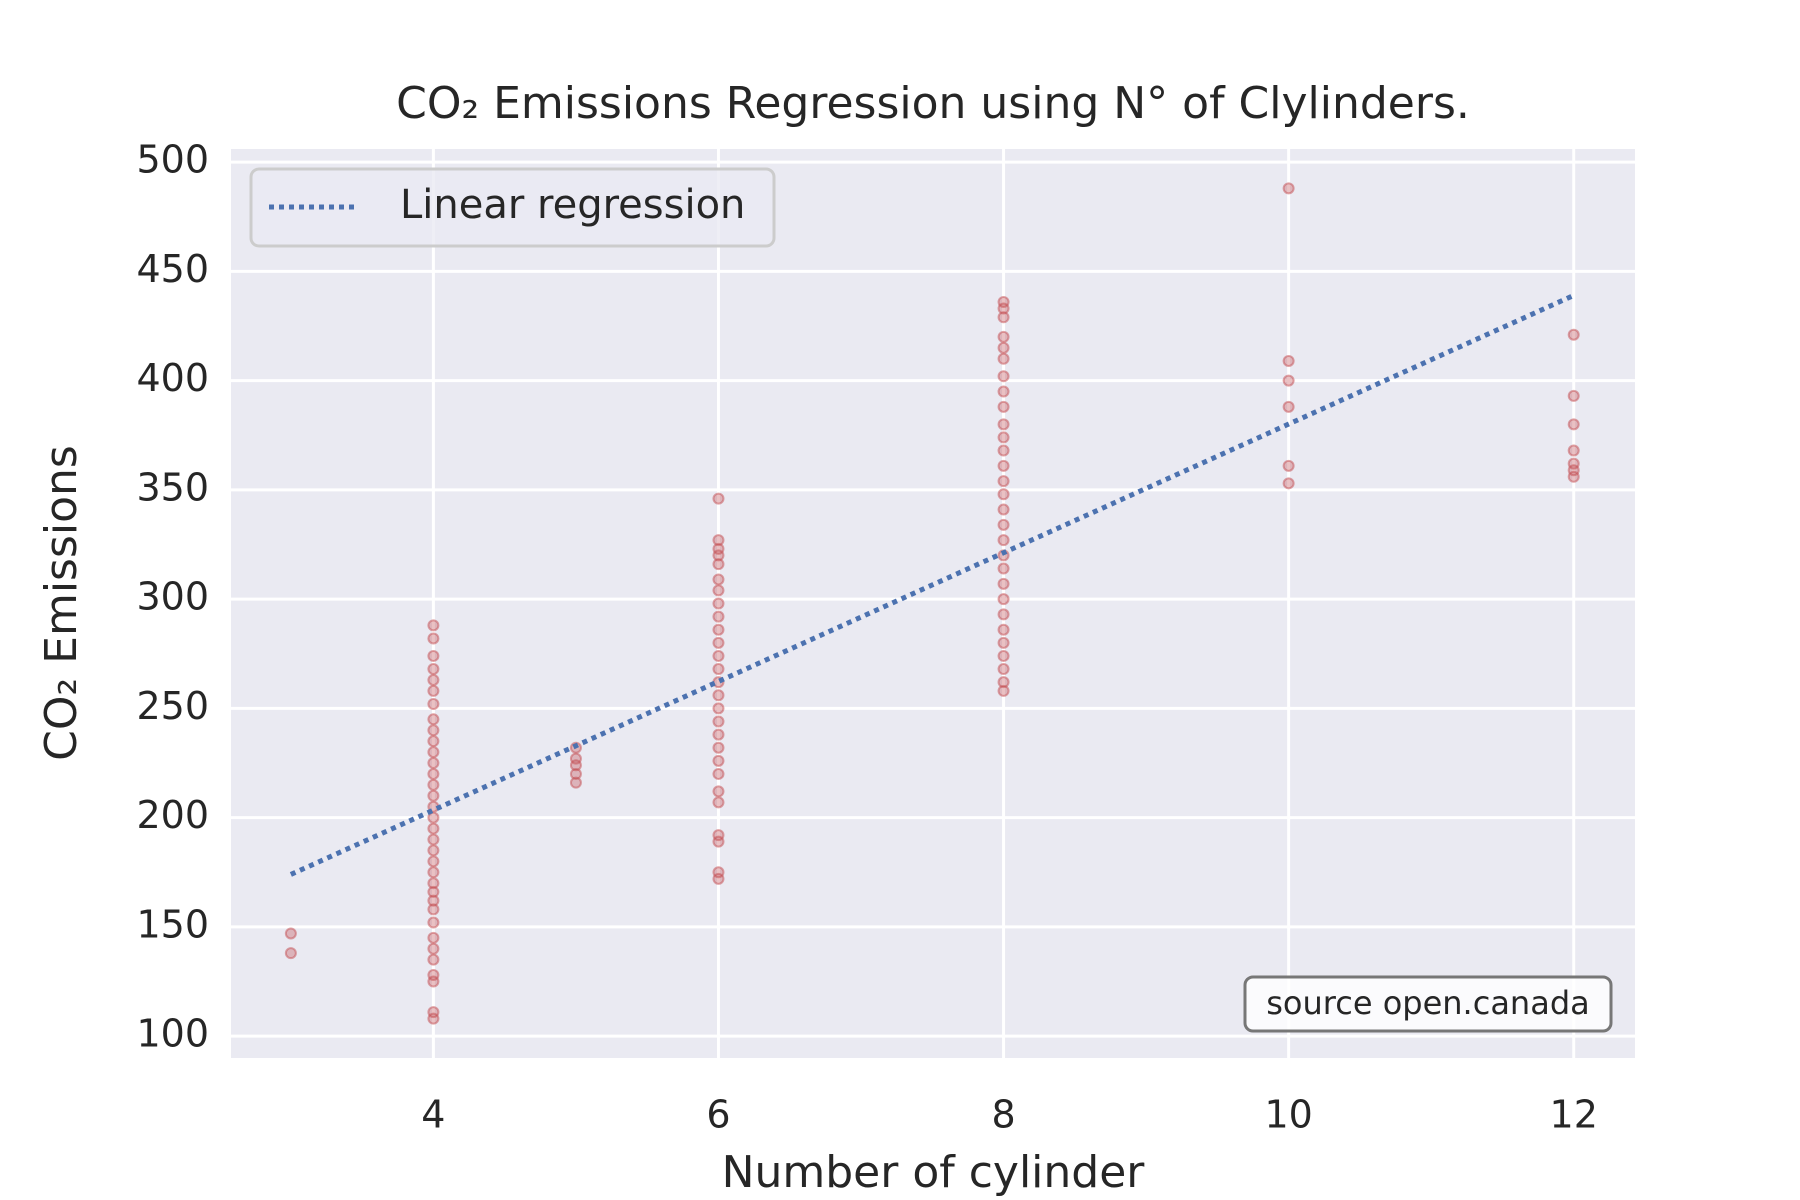 The height and width of the screenshot is (1200, 1800). I want to click on y-tick-label: 300, so click(172, 597).